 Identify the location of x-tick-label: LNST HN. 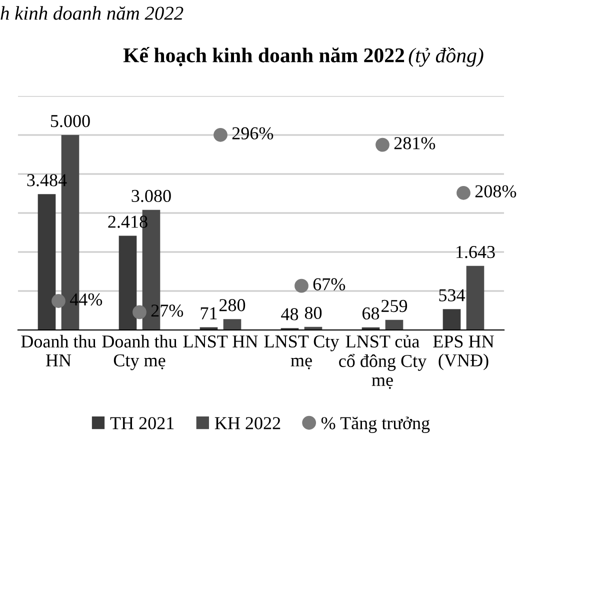
(220, 341).